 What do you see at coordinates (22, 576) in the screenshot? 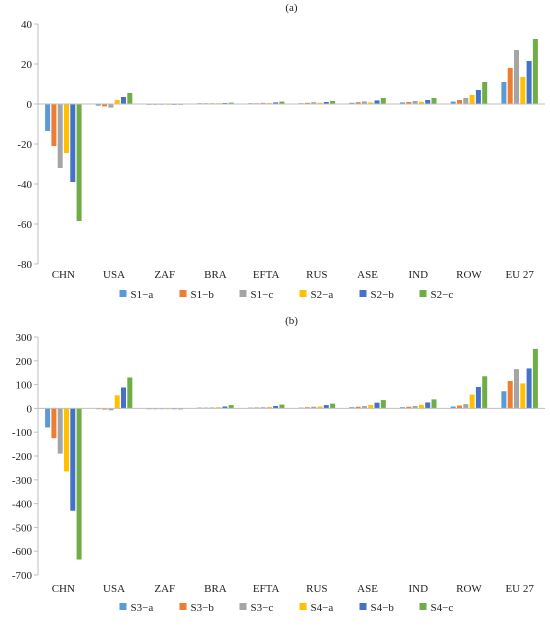
I see `y-tick-label: -700` at bounding box center [22, 576].